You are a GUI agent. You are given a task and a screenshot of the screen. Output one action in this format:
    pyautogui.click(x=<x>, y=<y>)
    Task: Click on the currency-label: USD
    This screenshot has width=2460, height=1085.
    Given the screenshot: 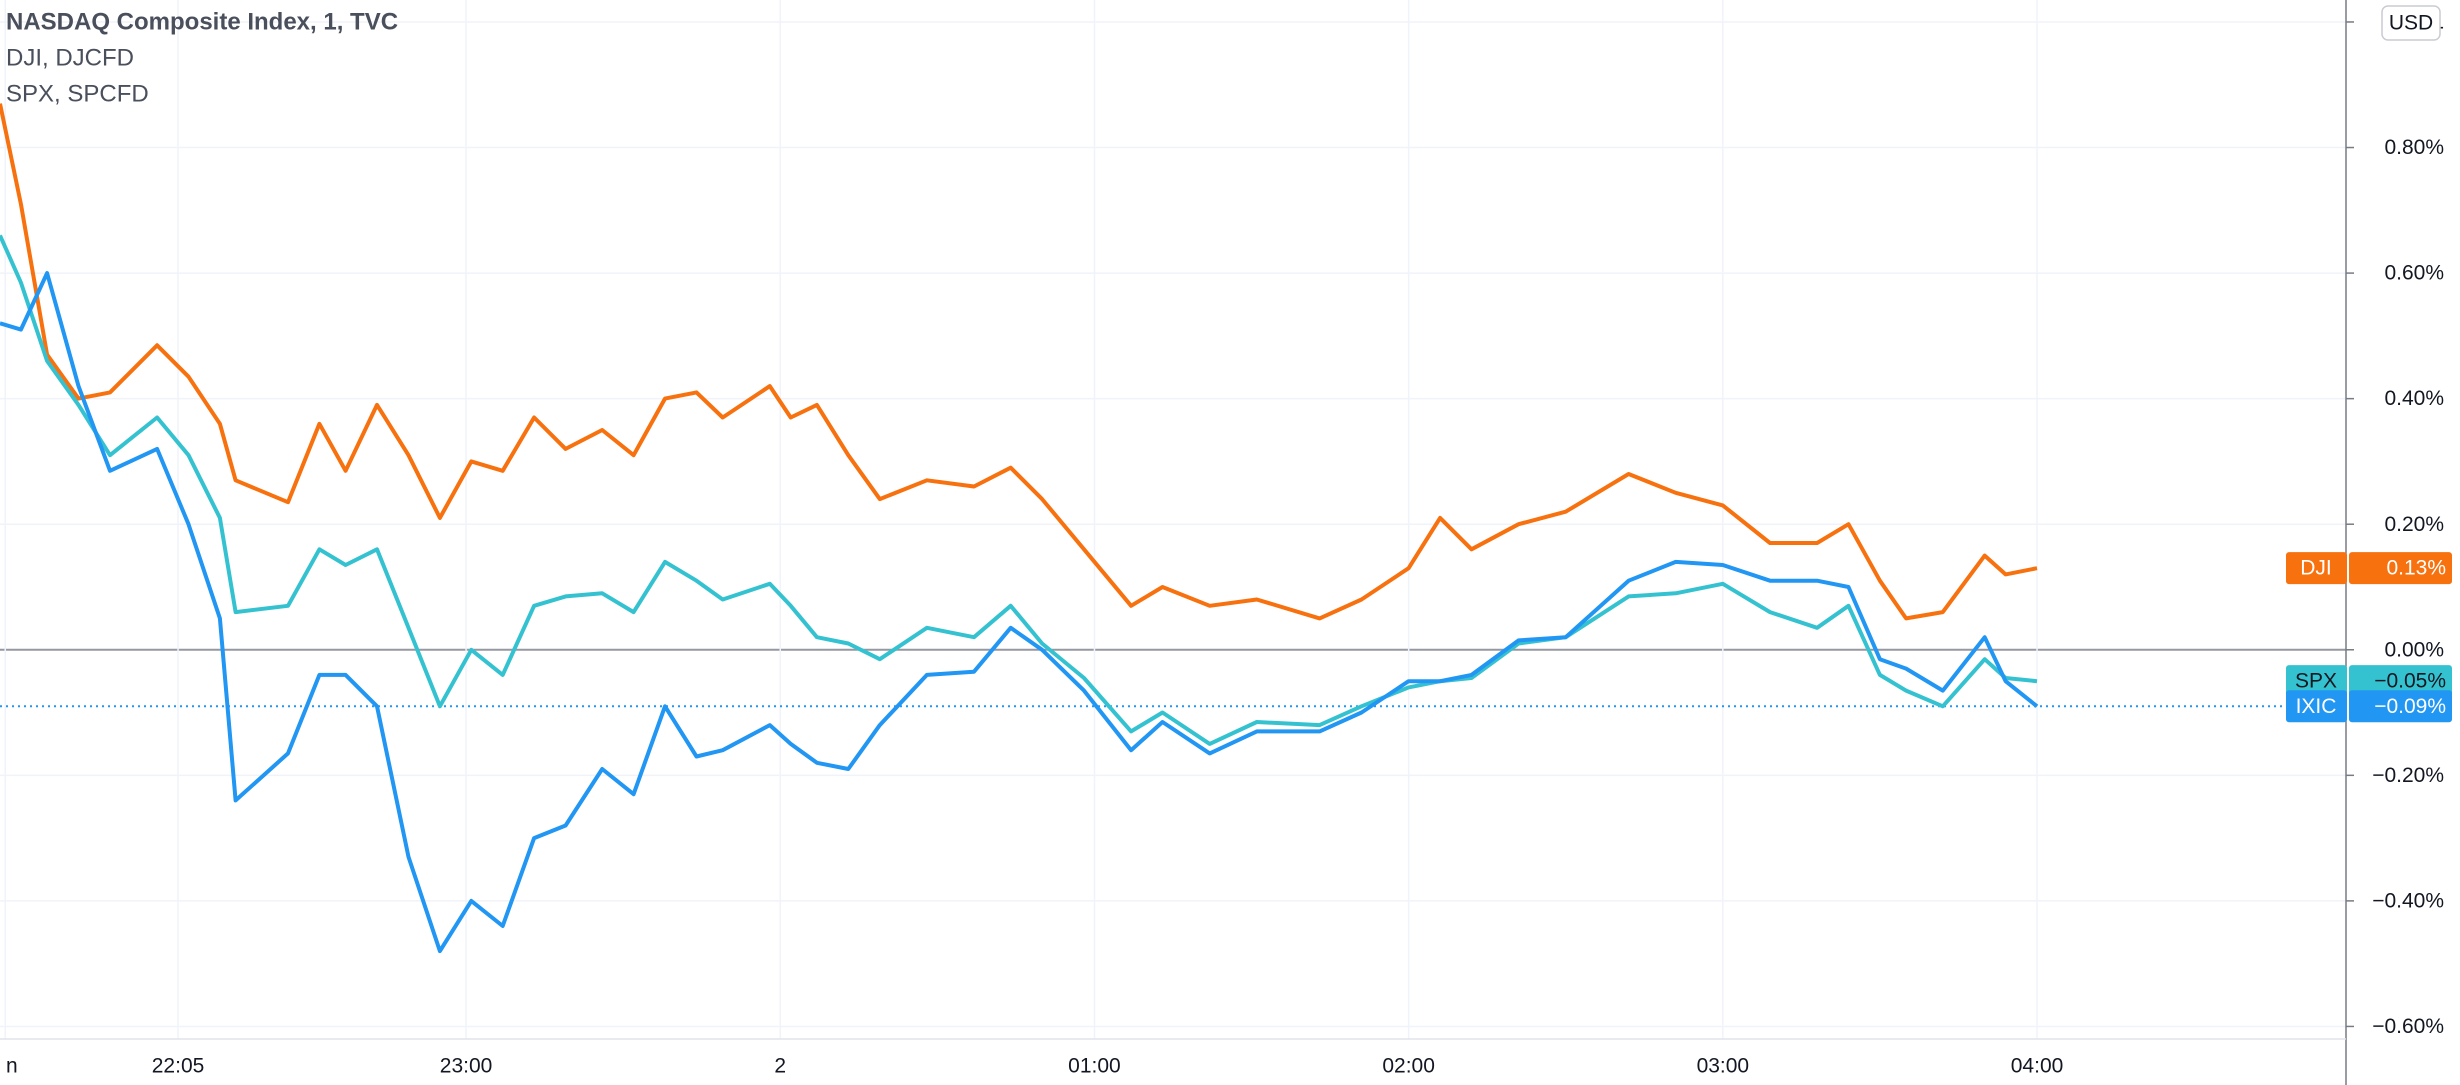 What is the action you would take?
    pyautogui.click(x=2411, y=23)
    